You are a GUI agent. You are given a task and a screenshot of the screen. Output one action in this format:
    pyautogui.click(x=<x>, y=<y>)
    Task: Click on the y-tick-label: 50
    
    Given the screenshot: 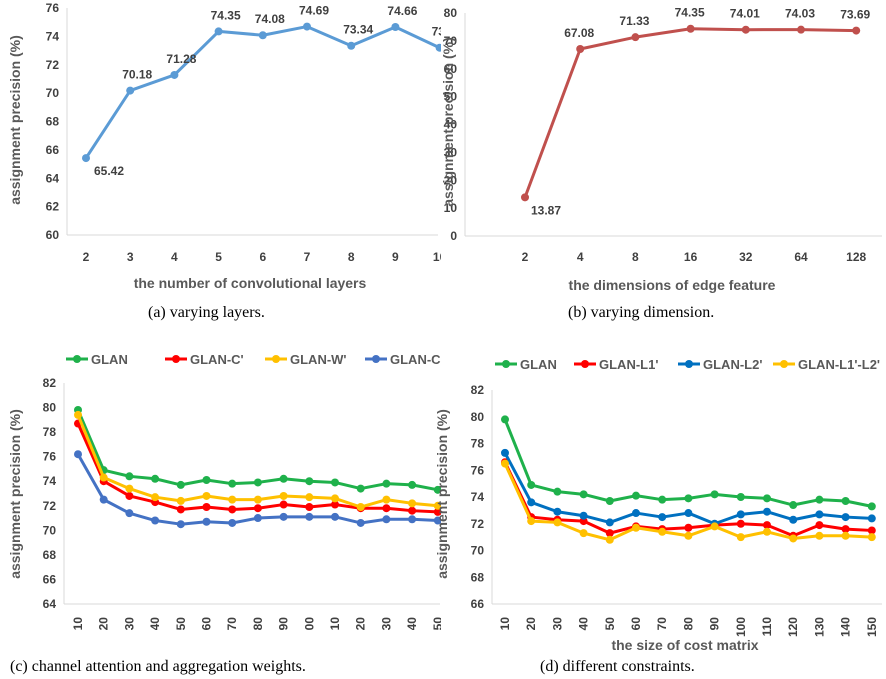 What is the action you would take?
    pyautogui.click(x=451, y=97)
    